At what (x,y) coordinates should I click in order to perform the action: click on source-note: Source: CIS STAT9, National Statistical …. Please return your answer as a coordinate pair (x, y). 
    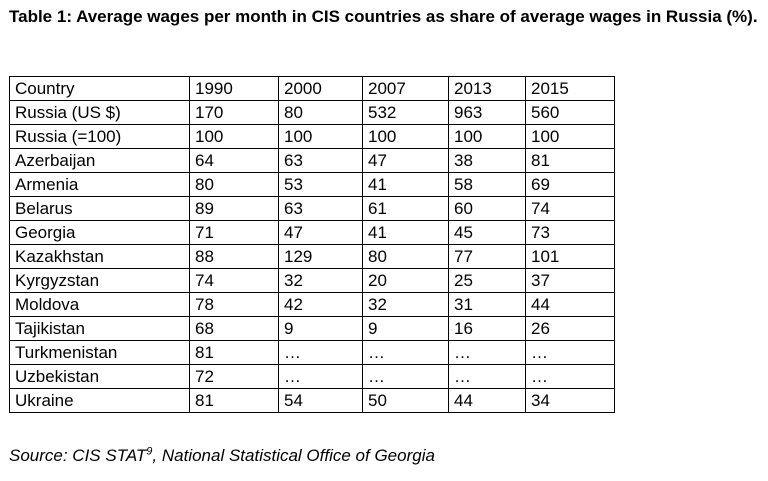
    Looking at the image, I should click on (222, 456).